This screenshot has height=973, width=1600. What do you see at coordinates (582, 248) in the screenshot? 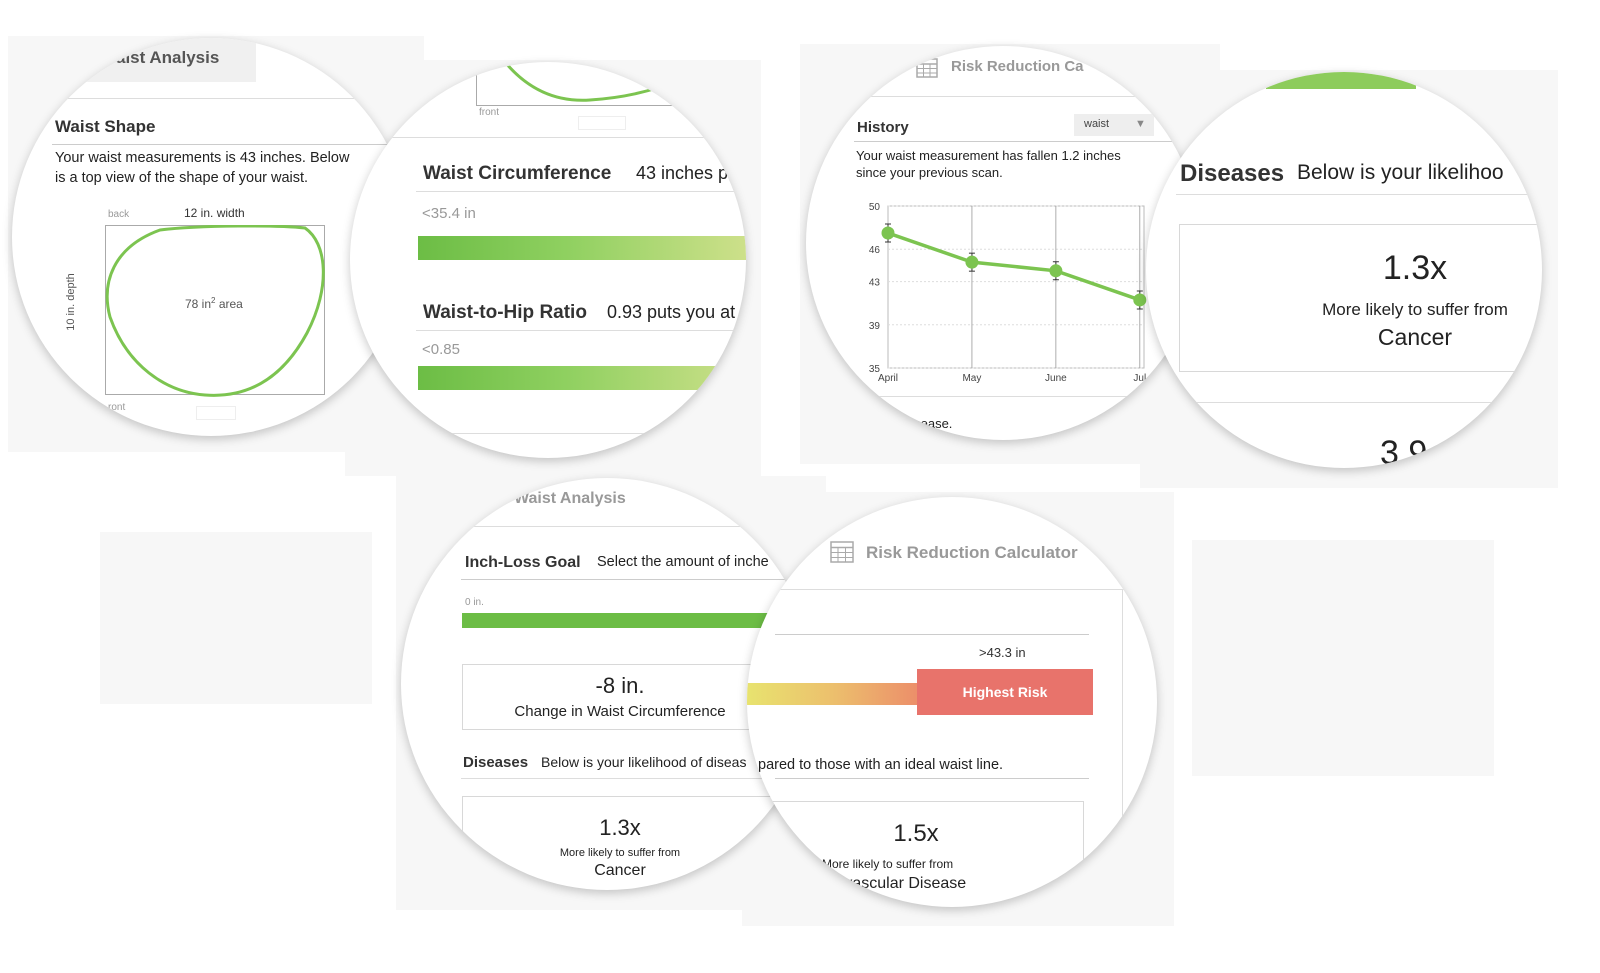
I see `waist-range-bar` at bounding box center [582, 248].